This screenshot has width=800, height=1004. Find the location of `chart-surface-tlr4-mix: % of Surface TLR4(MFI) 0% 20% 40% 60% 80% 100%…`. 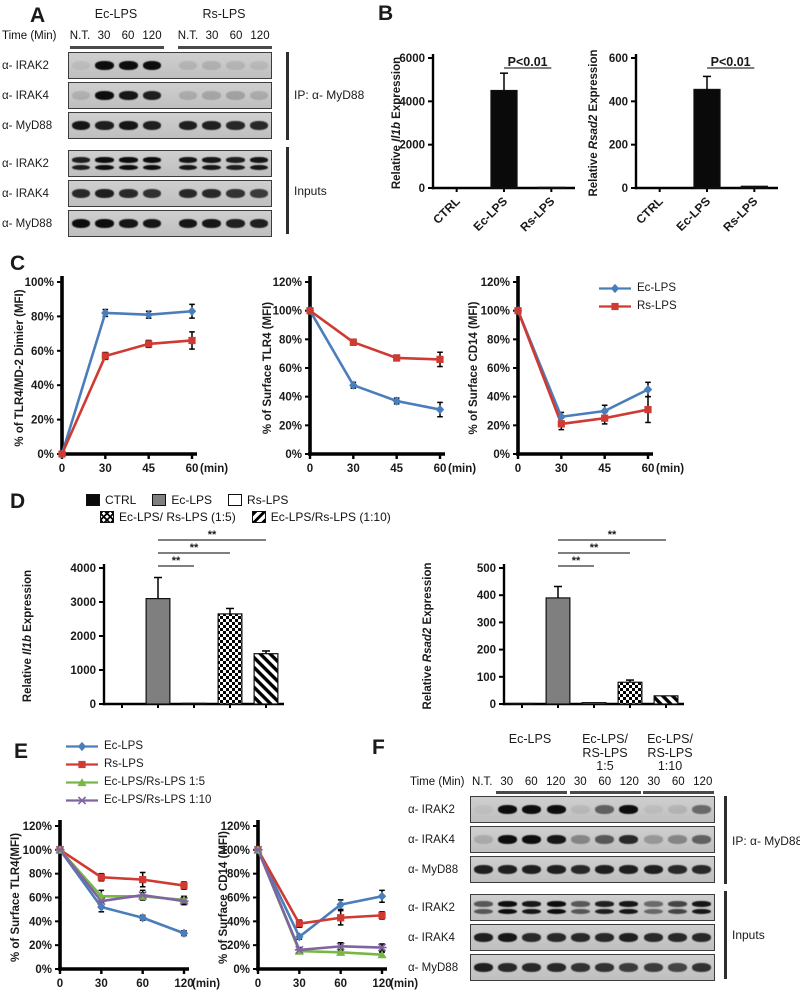

chart-surface-tlr4-mix: % of Surface TLR4(MFI) 0% 20% 40% 60% 80% 100%… is located at coordinates (115, 910).